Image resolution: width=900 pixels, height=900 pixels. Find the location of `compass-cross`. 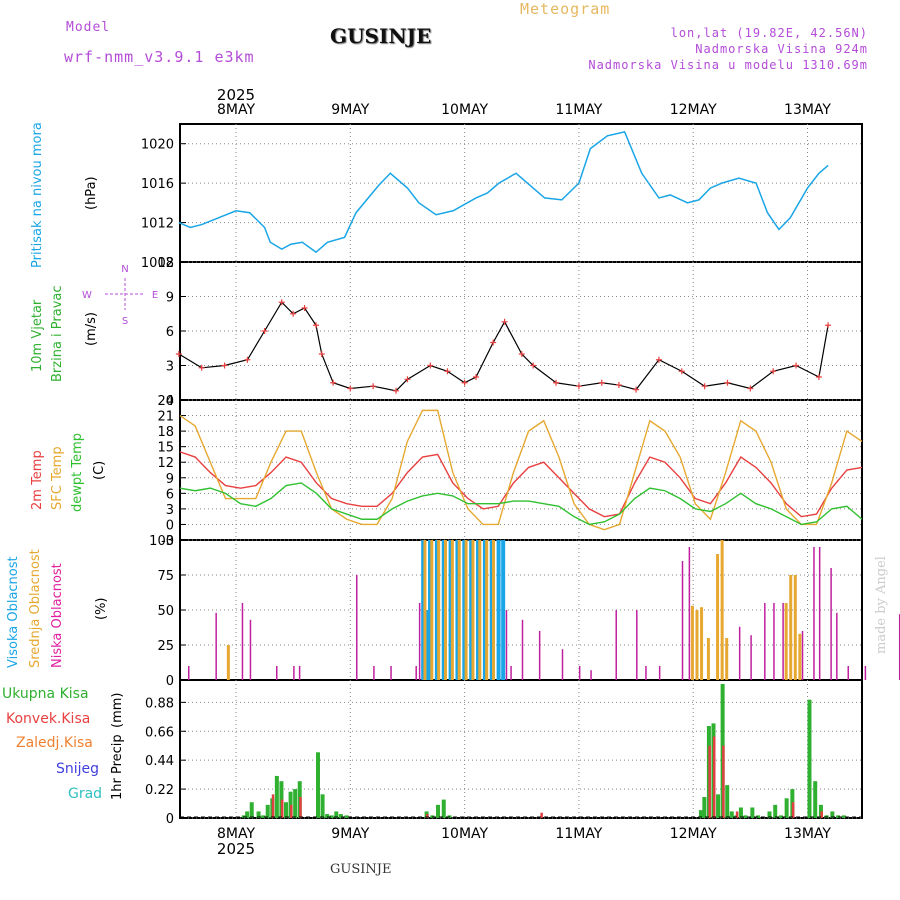

compass-cross is located at coordinates (125, 294).